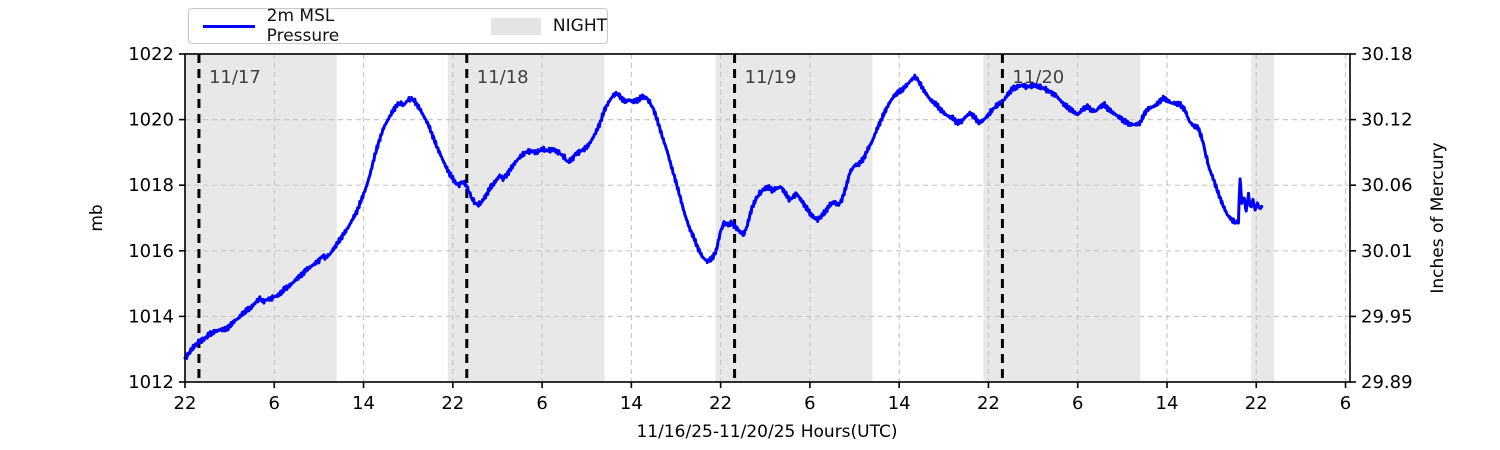 The height and width of the screenshot is (450, 1500). What do you see at coordinates (516, 26) in the screenshot?
I see `night-swatch` at bounding box center [516, 26].